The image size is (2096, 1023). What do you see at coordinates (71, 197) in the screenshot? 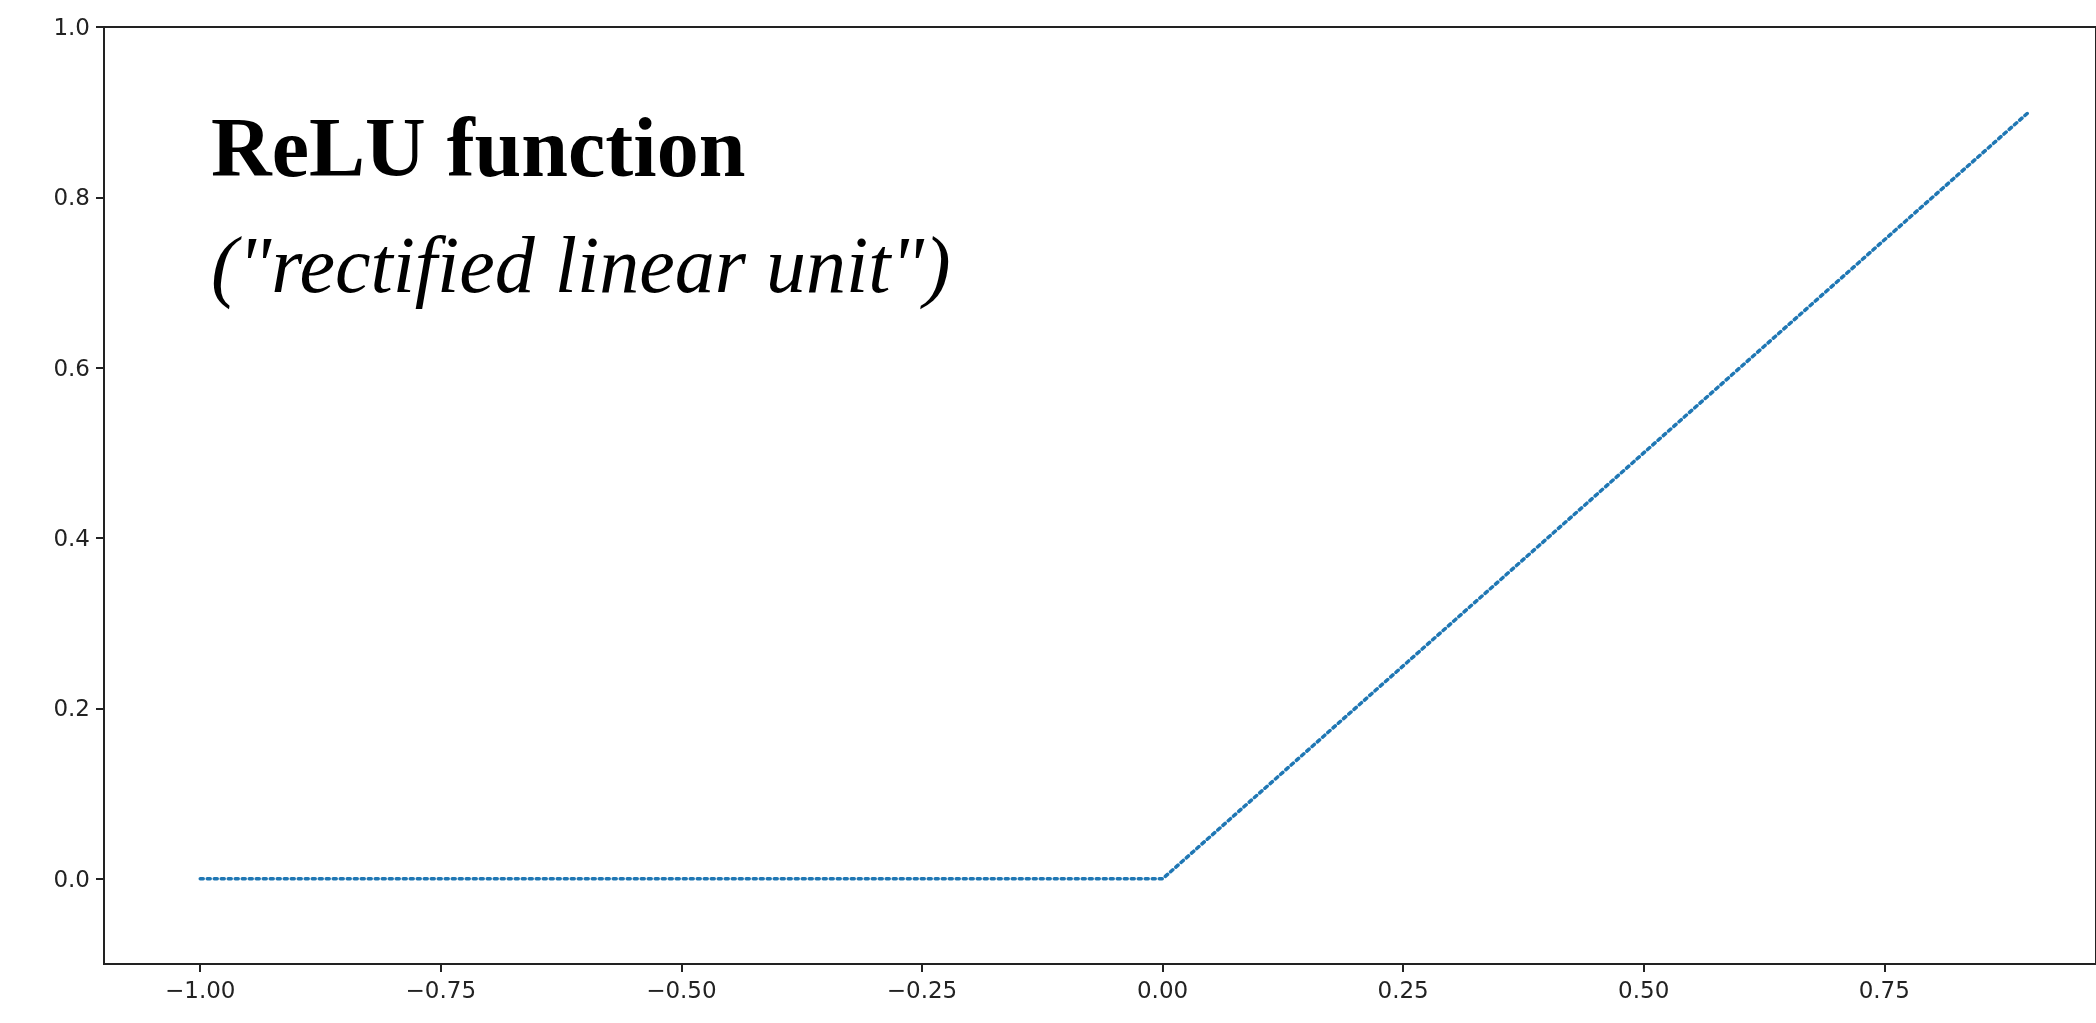
I see `y-tick-label: 0.8` at bounding box center [71, 197].